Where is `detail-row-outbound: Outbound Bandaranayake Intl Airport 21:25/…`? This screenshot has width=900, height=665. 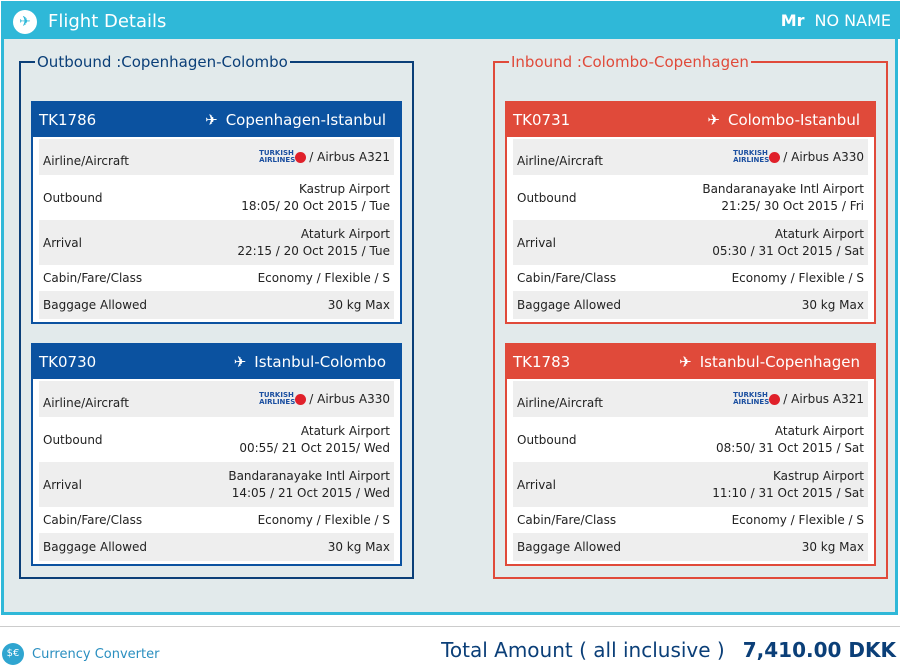
detail-row-outbound: Outbound Bandaranayake Intl Airport 21:25/… is located at coordinates (690, 197).